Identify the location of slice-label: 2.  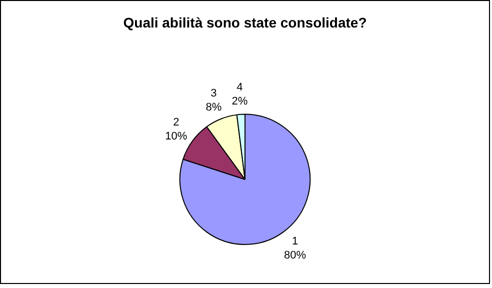
(176, 122).